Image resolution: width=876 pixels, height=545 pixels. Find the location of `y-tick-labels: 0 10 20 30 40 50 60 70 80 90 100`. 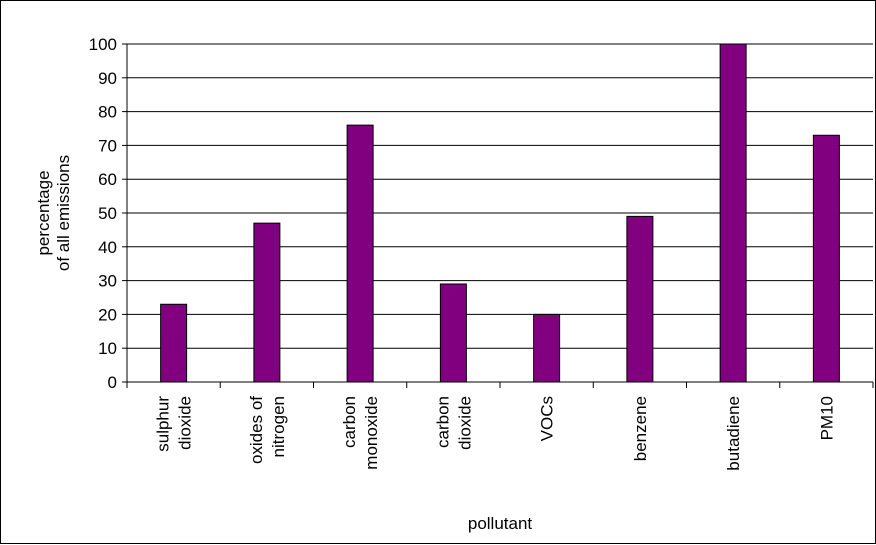

y-tick-labels: 0 10 20 30 40 50 60 70 80 90 100 is located at coordinates (103, 213).